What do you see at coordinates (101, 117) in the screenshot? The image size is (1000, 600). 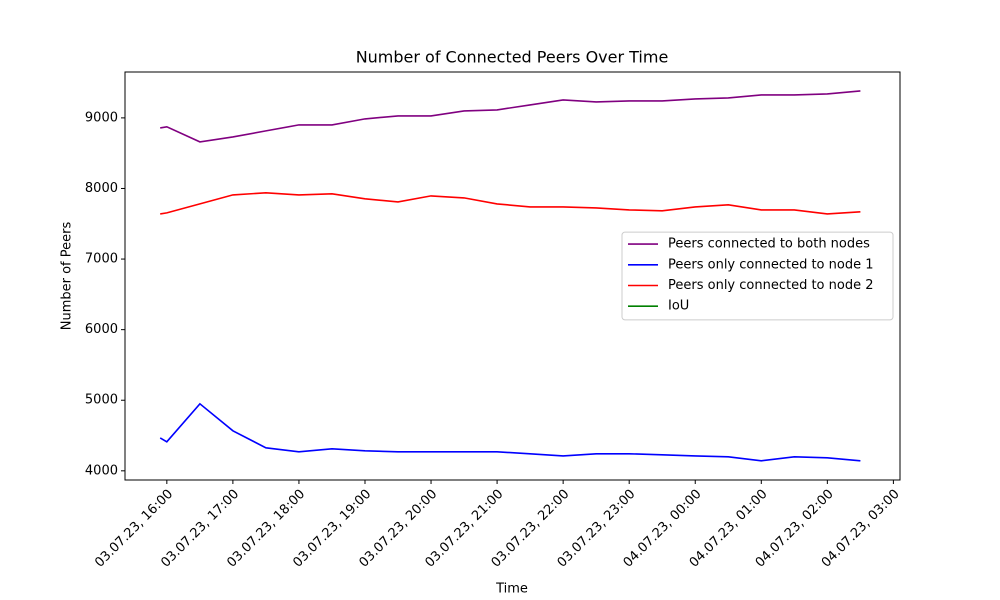 I see `y-tick-label: 9000` at bounding box center [101, 117].